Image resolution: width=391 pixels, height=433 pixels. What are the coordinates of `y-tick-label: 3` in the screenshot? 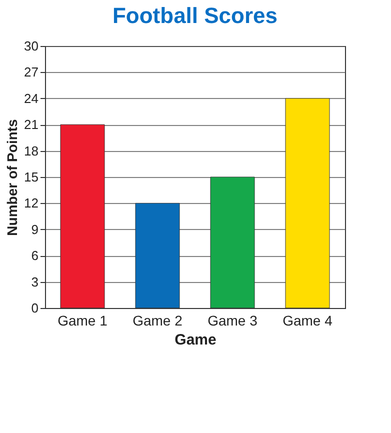 It's located at (34, 282).